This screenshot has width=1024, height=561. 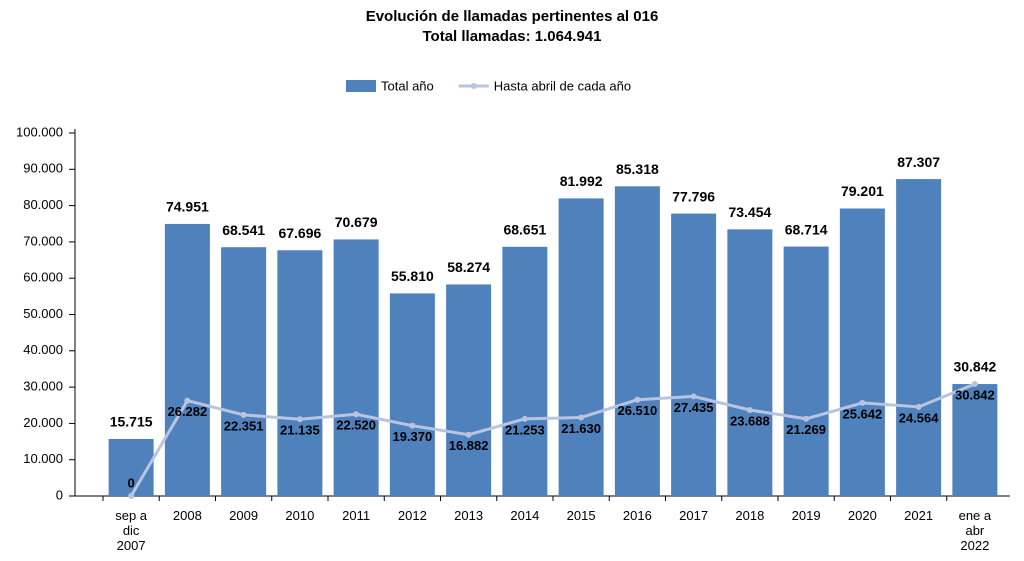 I want to click on x-tick-label: 2012, so click(x=412, y=515).